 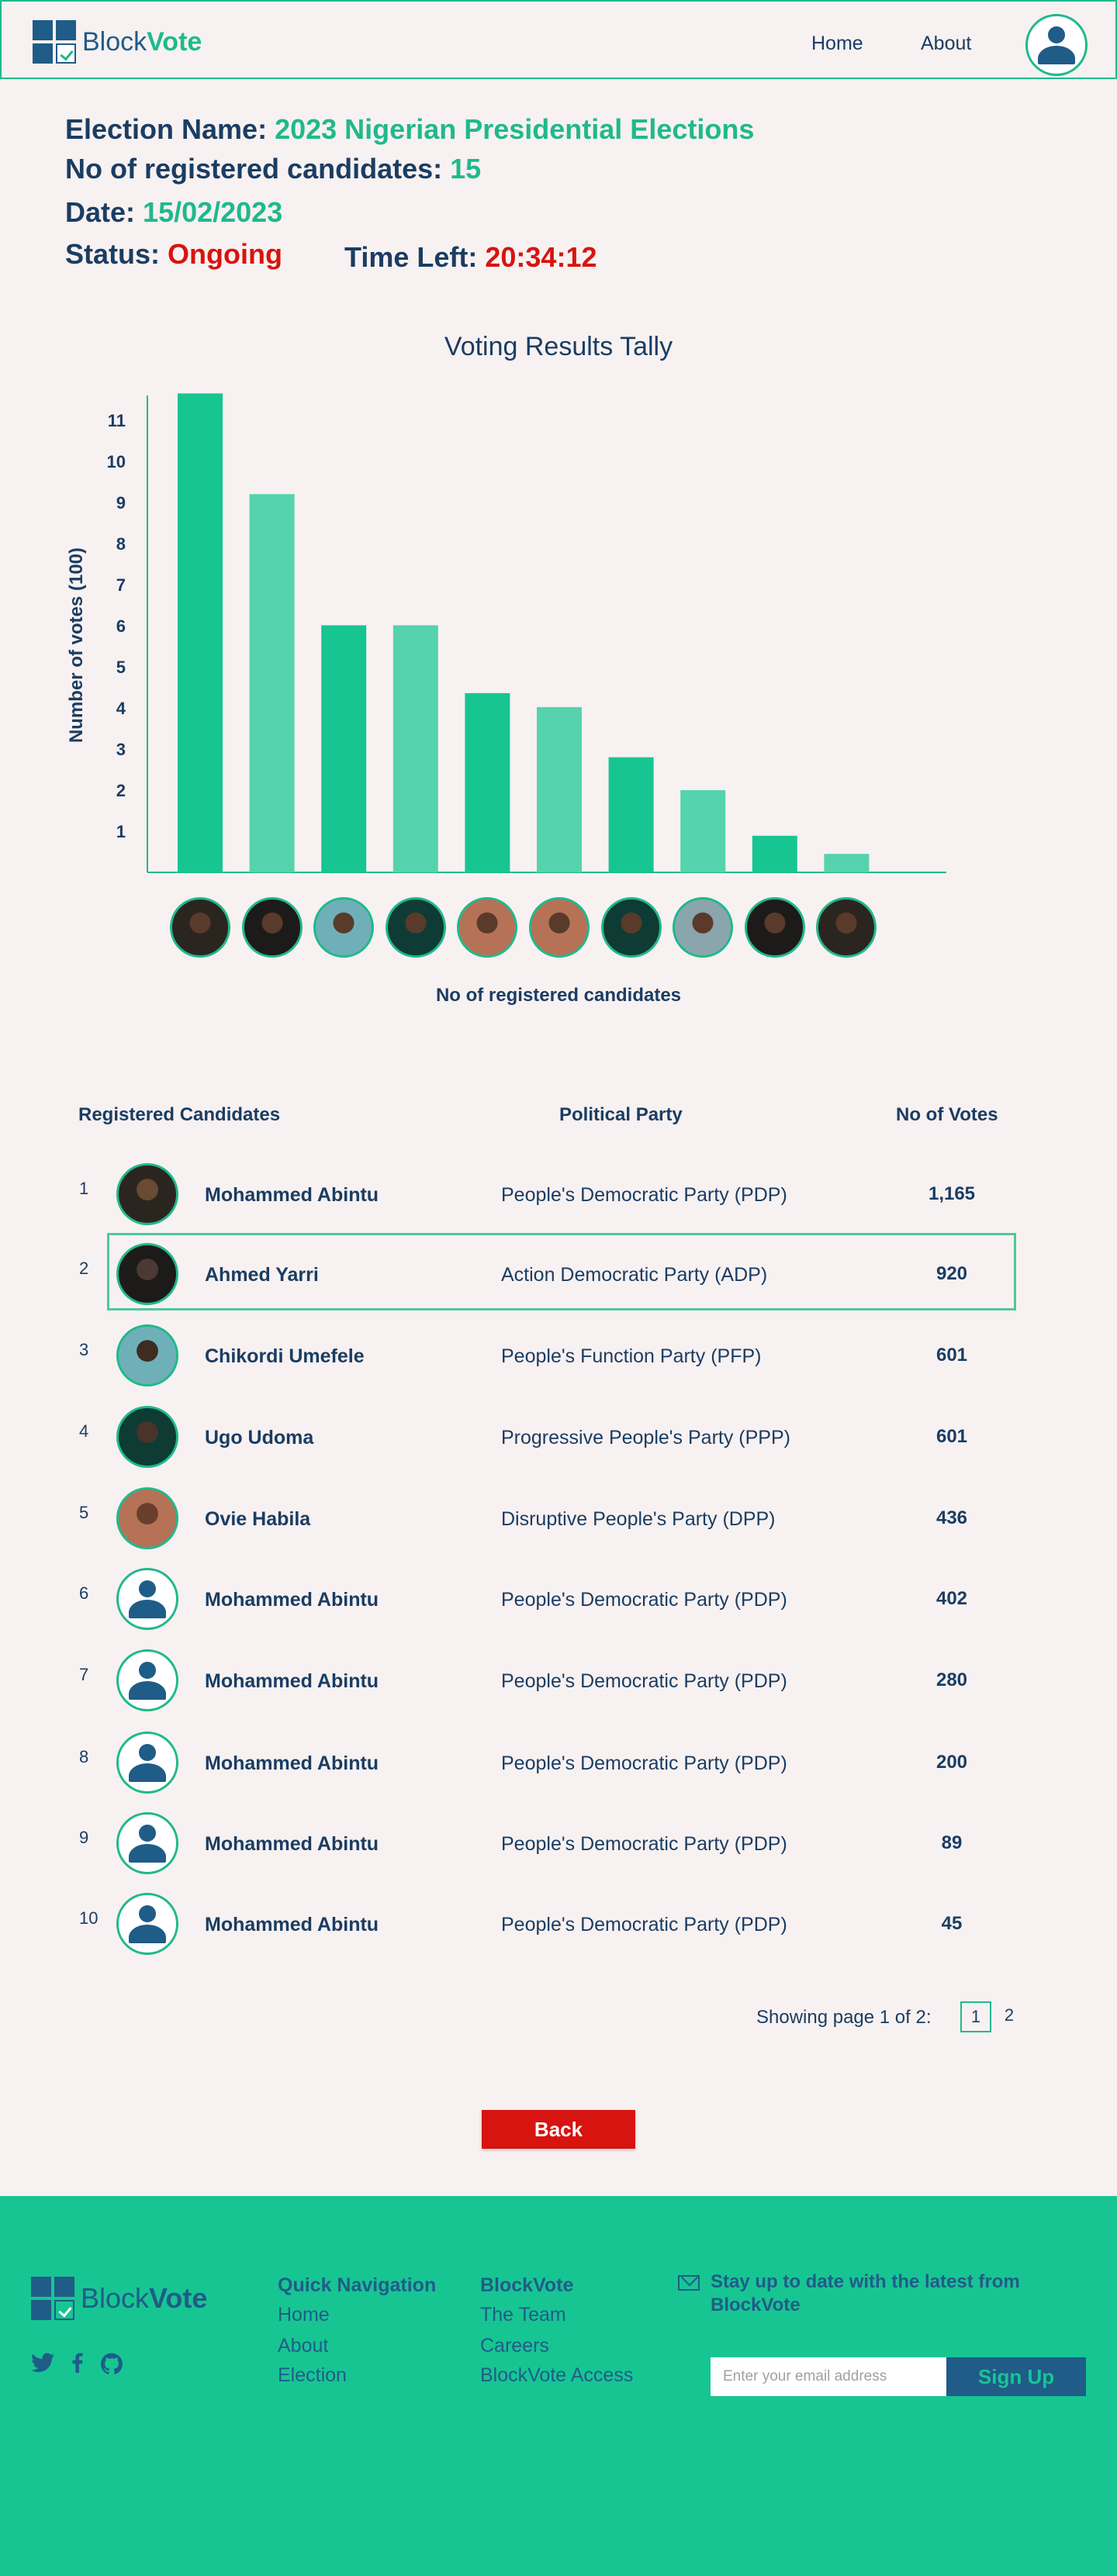 What do you see at coordinates (470, 257) in the screenshot?
I see `time-left: Time Left: 20:34:12` at bounding box center [470, 257].